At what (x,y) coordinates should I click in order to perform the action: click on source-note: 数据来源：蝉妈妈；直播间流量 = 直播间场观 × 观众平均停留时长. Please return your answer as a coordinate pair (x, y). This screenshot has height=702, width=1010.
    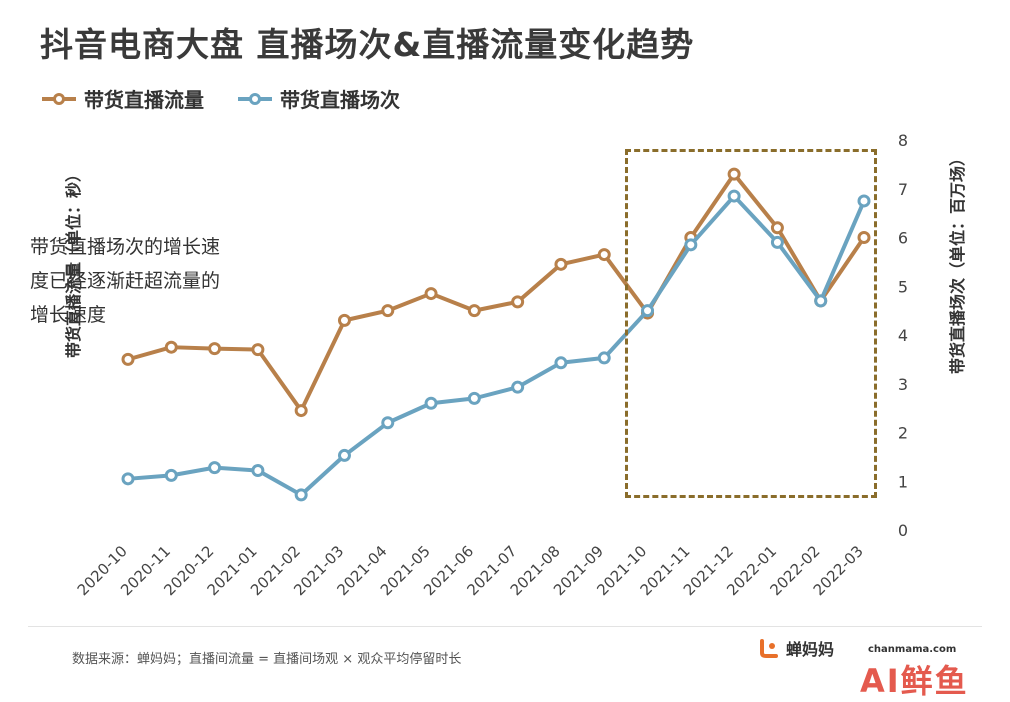
    Looking at the image, I should click on (267, 659).